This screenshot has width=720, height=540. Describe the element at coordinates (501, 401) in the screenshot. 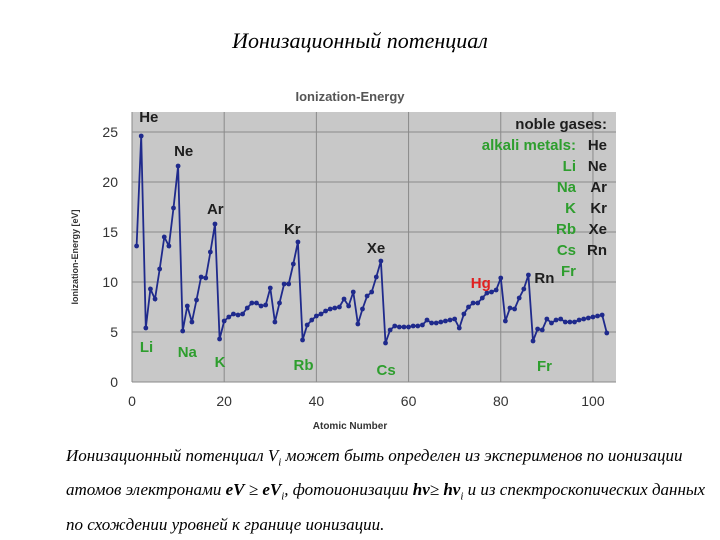

I see `x-tick-label: 80` at that location.